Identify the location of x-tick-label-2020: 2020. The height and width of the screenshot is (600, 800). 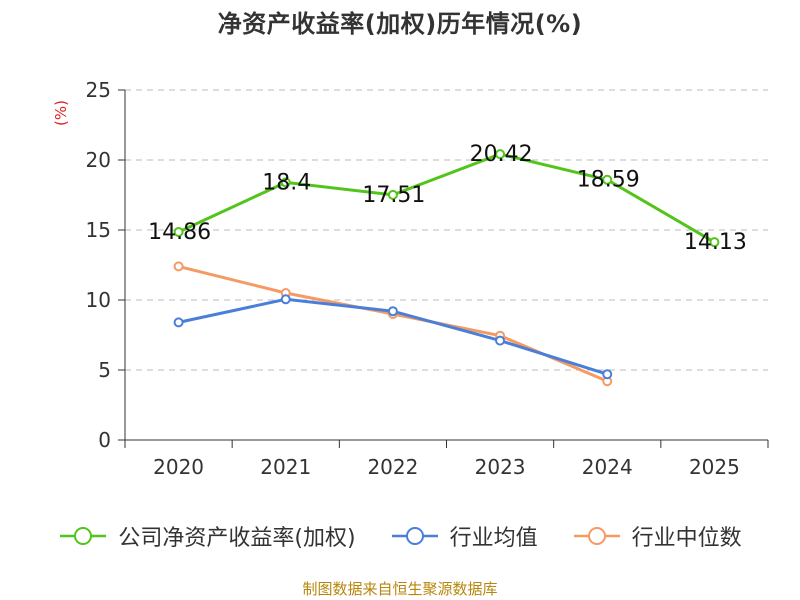
(178, 467).